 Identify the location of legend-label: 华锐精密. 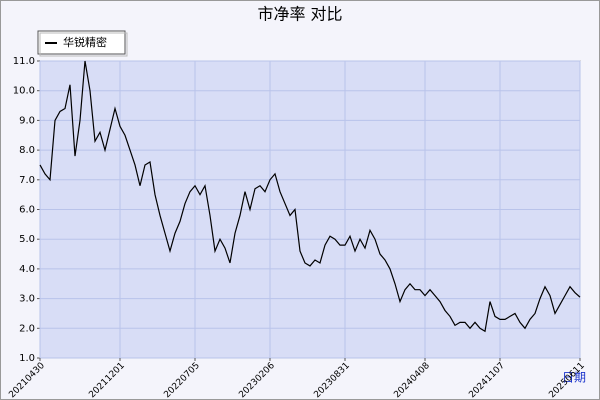
(85, 42).